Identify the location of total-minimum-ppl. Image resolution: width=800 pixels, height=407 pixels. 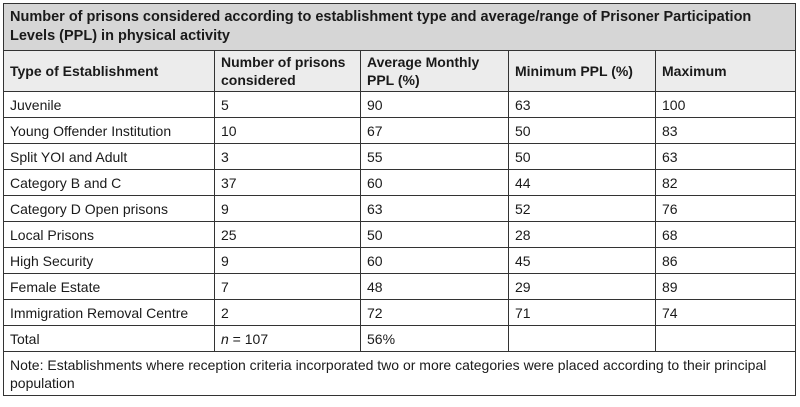
(582, 338).